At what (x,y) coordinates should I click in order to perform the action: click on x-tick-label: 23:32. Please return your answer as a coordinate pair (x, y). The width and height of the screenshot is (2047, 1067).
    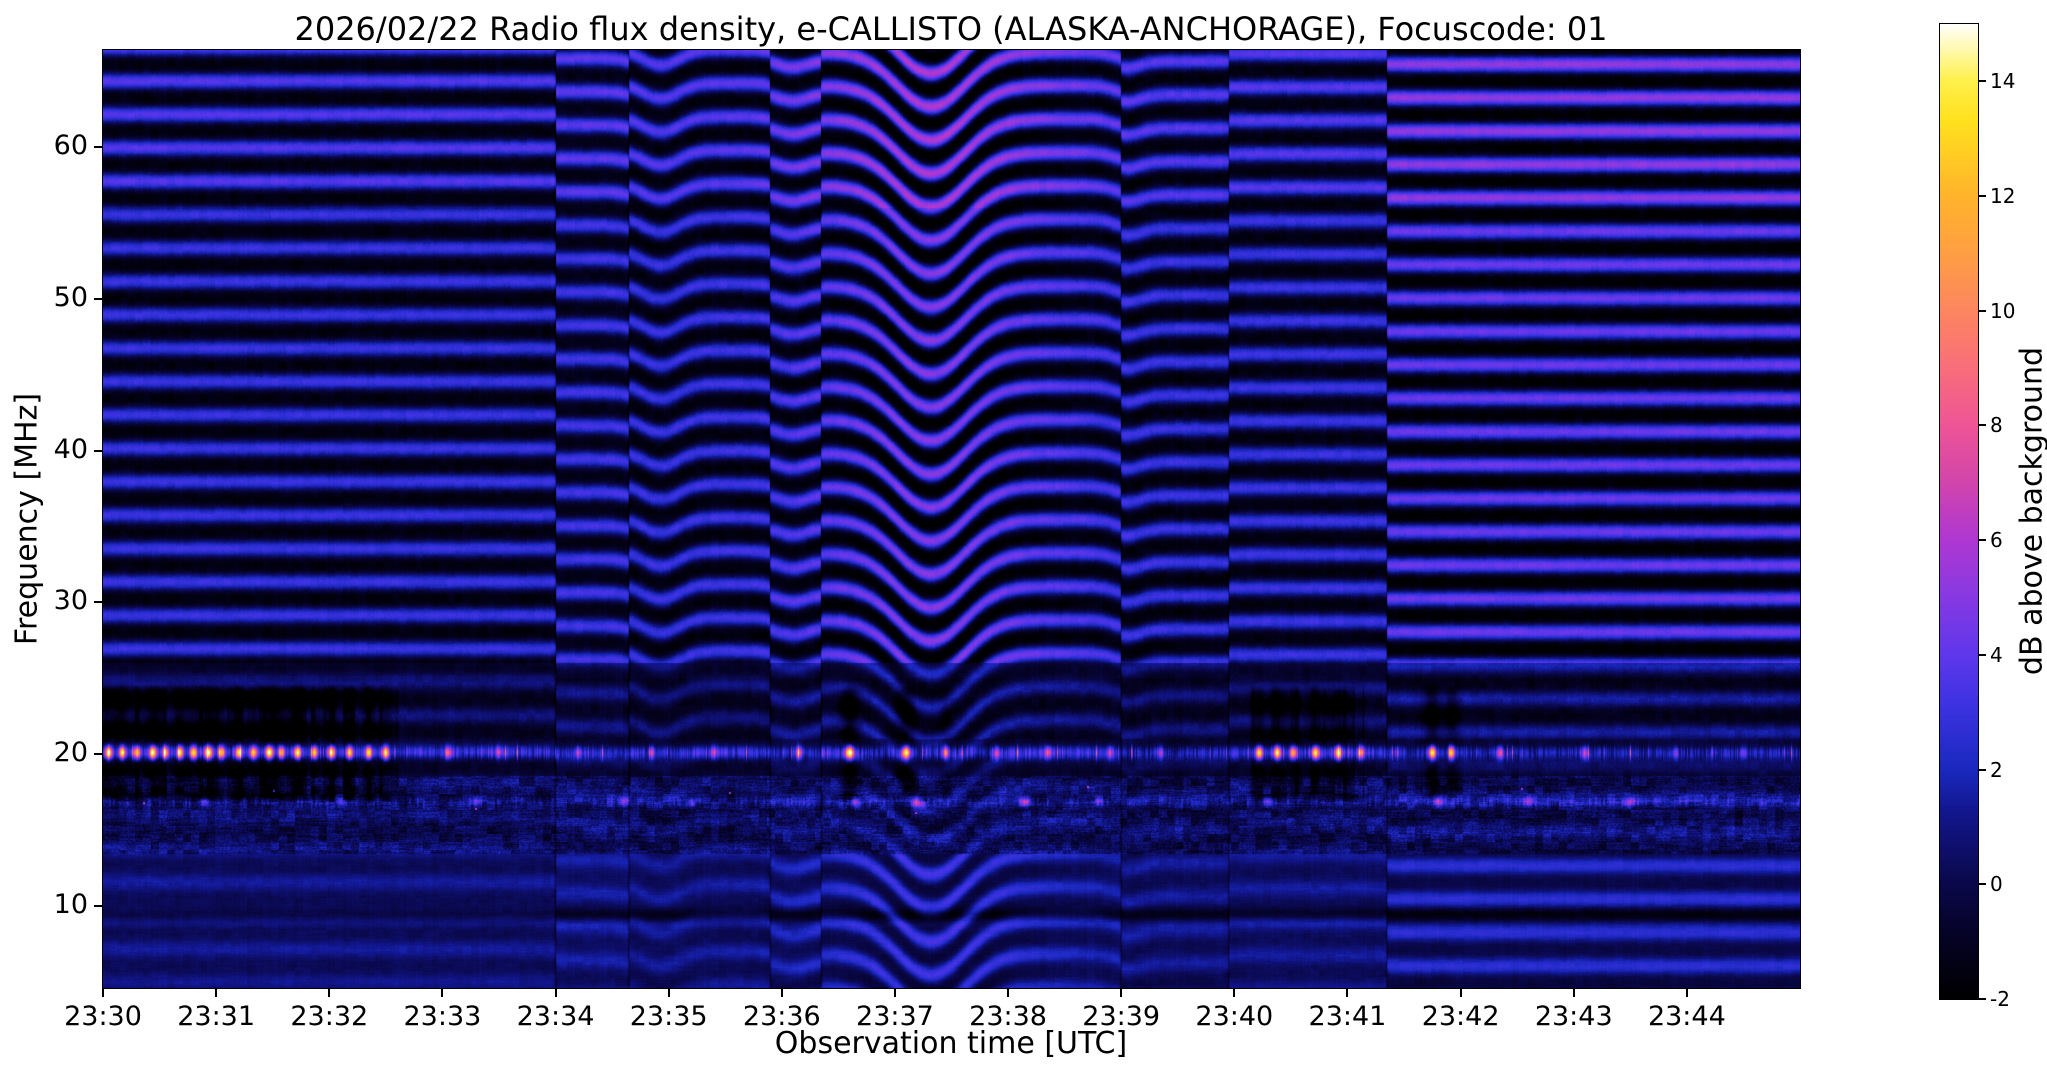
    Looking at the image, I should click on (329, 1016).